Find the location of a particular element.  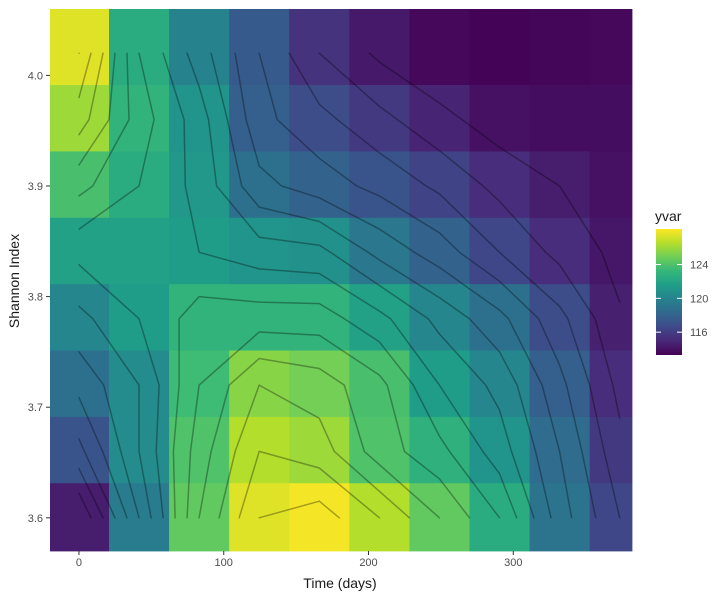

colorbar-tick-label: 120 is located at coordinates (699, 299).